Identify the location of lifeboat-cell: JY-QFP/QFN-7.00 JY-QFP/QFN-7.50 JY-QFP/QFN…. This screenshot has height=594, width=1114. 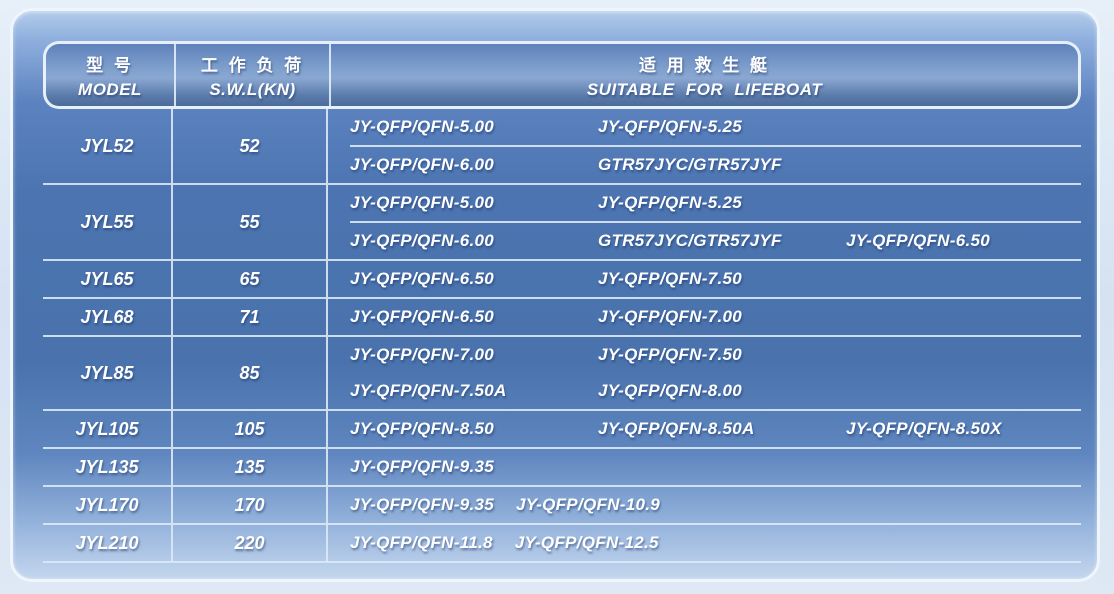
(704, 373).